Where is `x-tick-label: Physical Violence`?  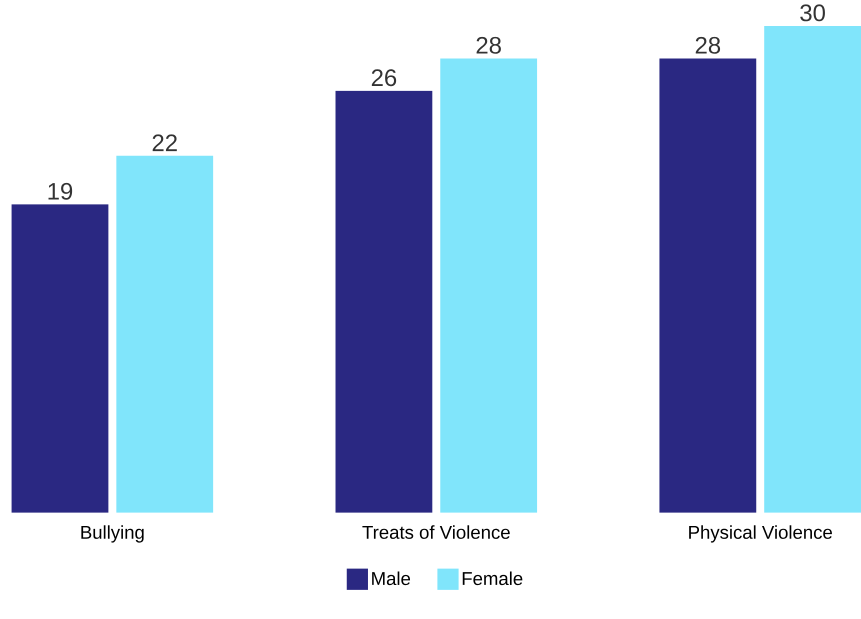
x-tick-label: Physical Violence is located at coordinates (760, 534).